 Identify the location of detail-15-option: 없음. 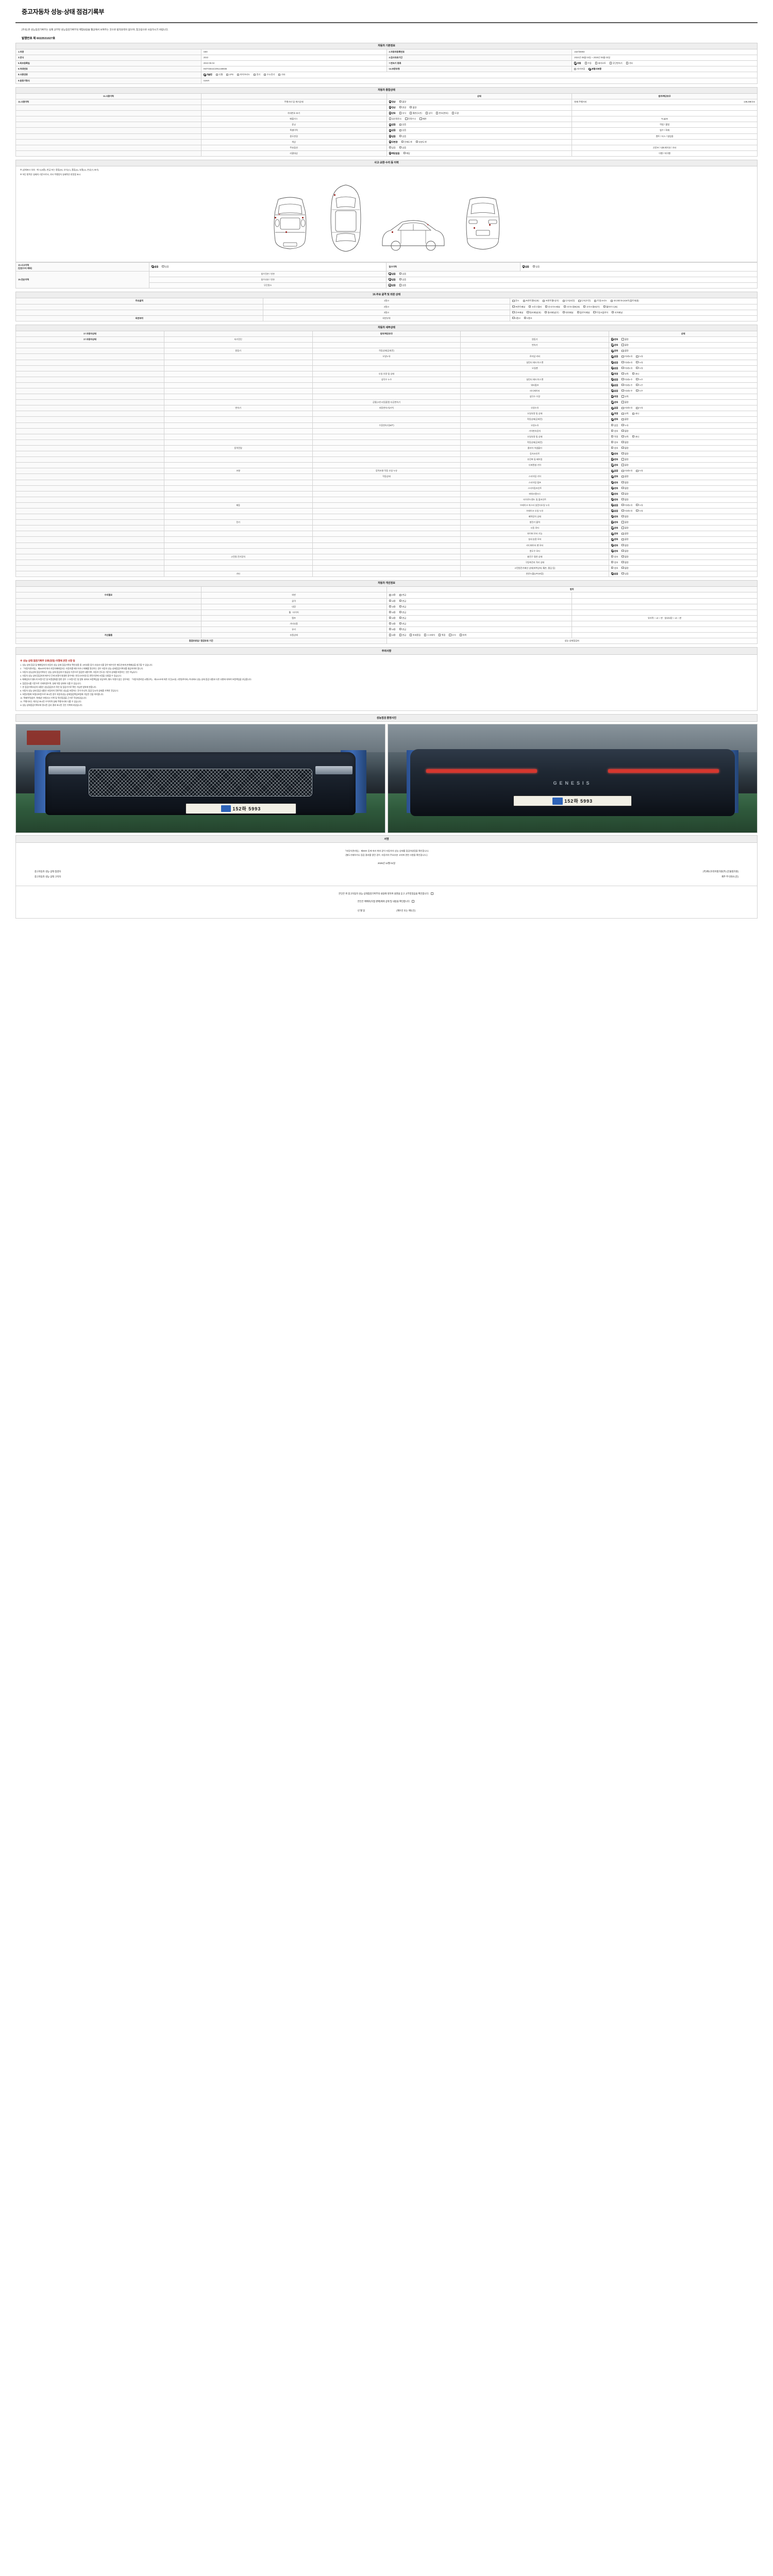
(614, 425).